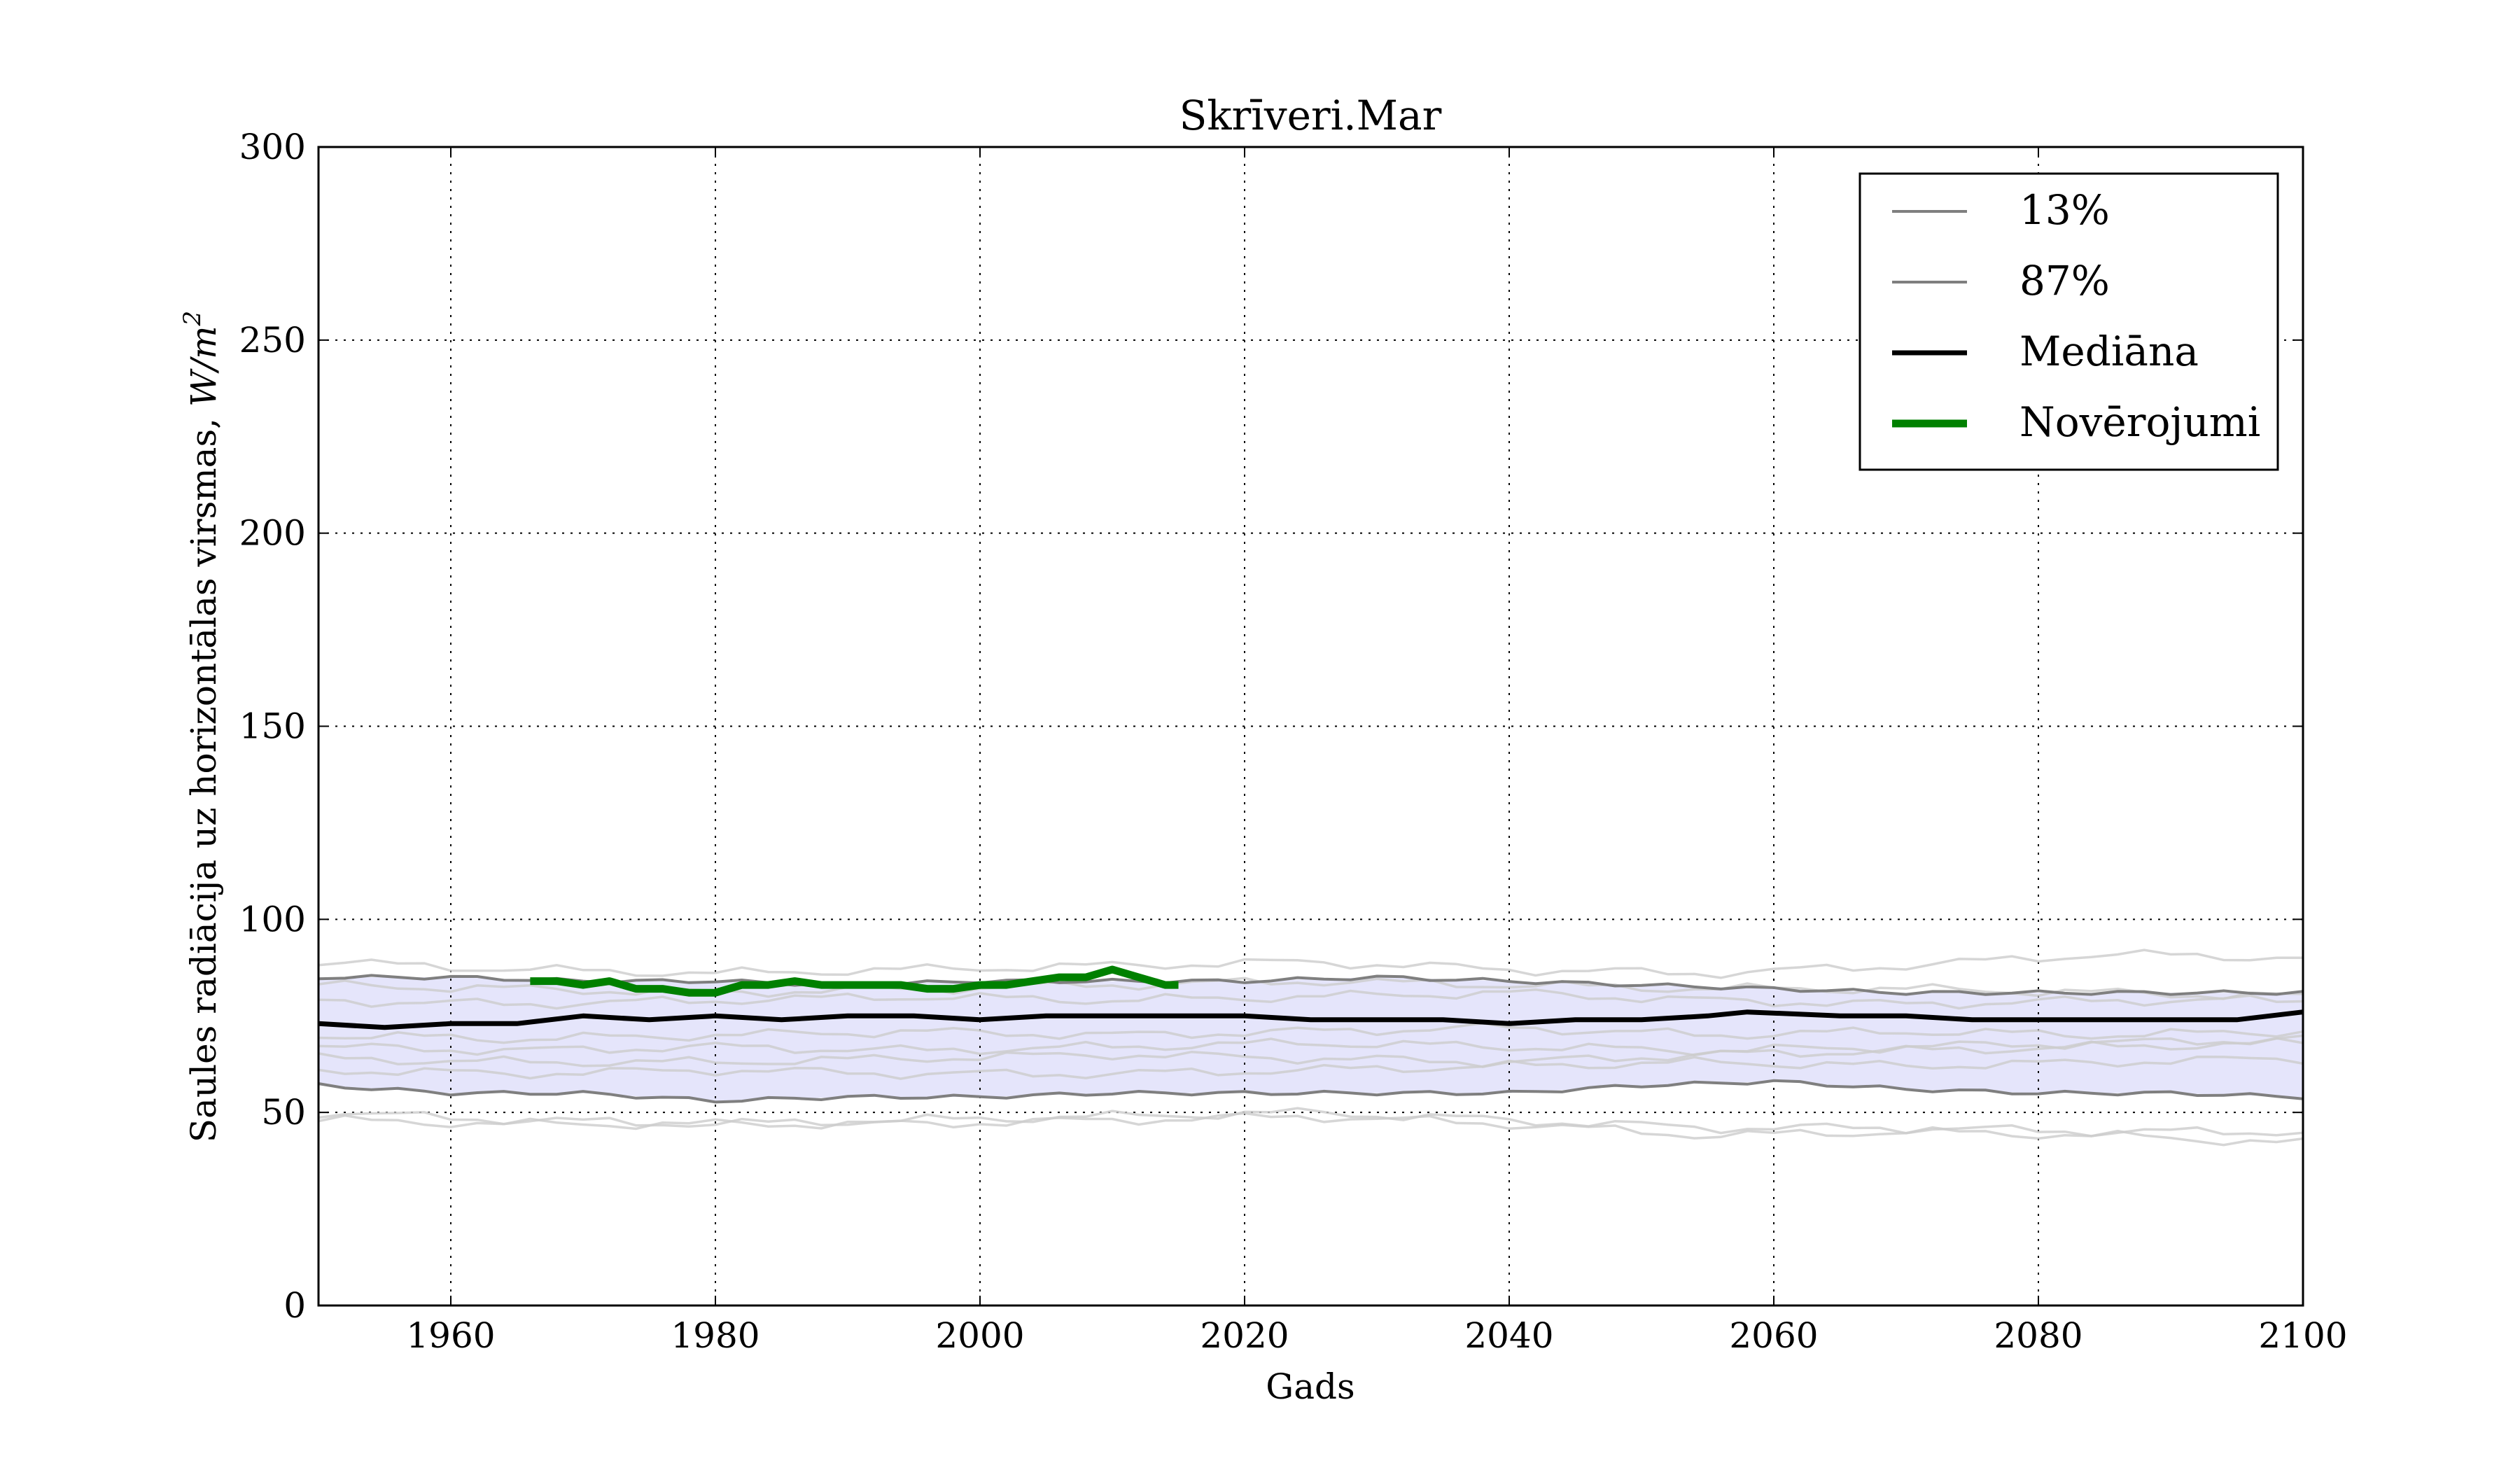 The height and width of the screenshot is (1470, 2520). What do you see at coordinates (1244, 1335) in the screenshot?
I see `x-tick-label: 2020` at bounding box center [1244, 1335].